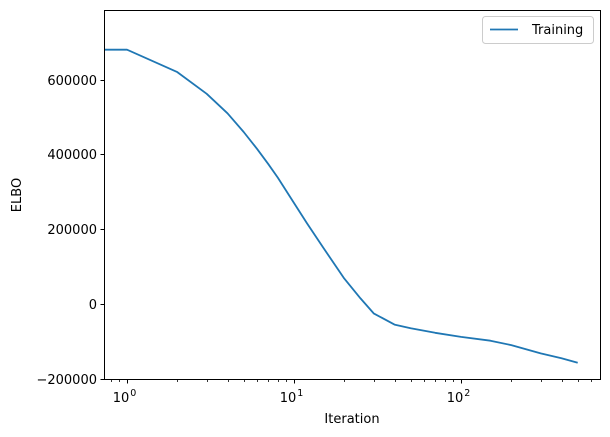 The height and width of the screenshot is (437, 610). I want to click on x-axis-ticks: 100 101 102, so click(351, 392).